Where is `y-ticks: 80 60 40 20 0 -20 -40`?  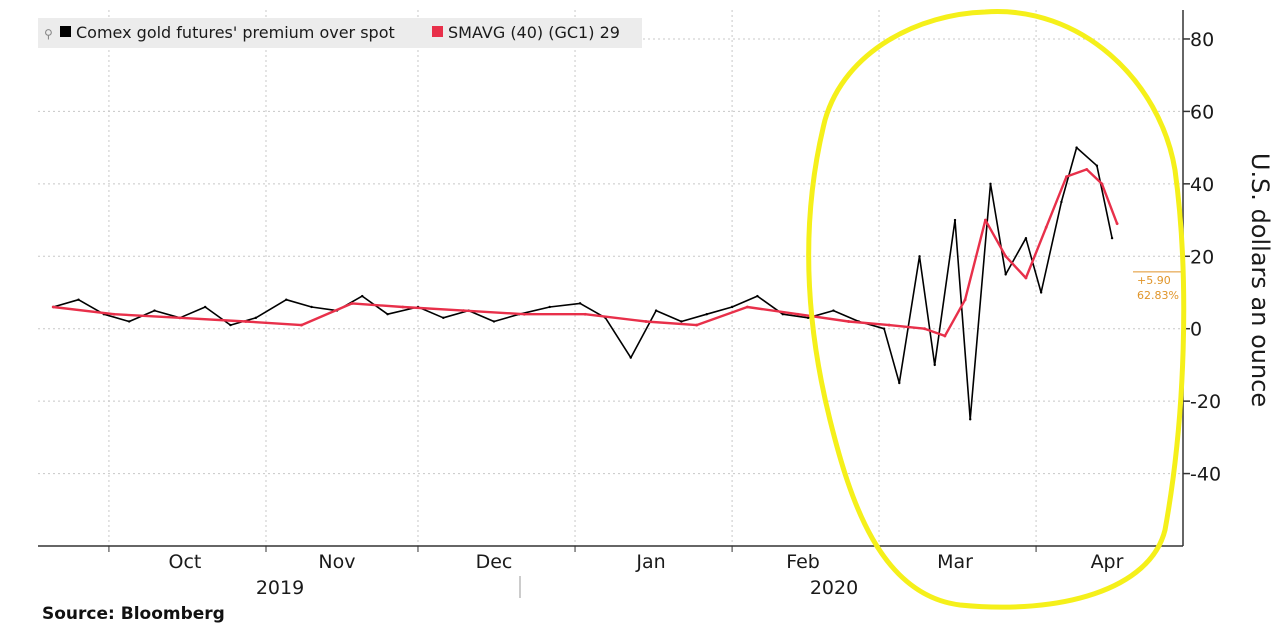 y-ticks: 80 60 40 20 0 -20 -40 is located at coordinates (1202, 257).